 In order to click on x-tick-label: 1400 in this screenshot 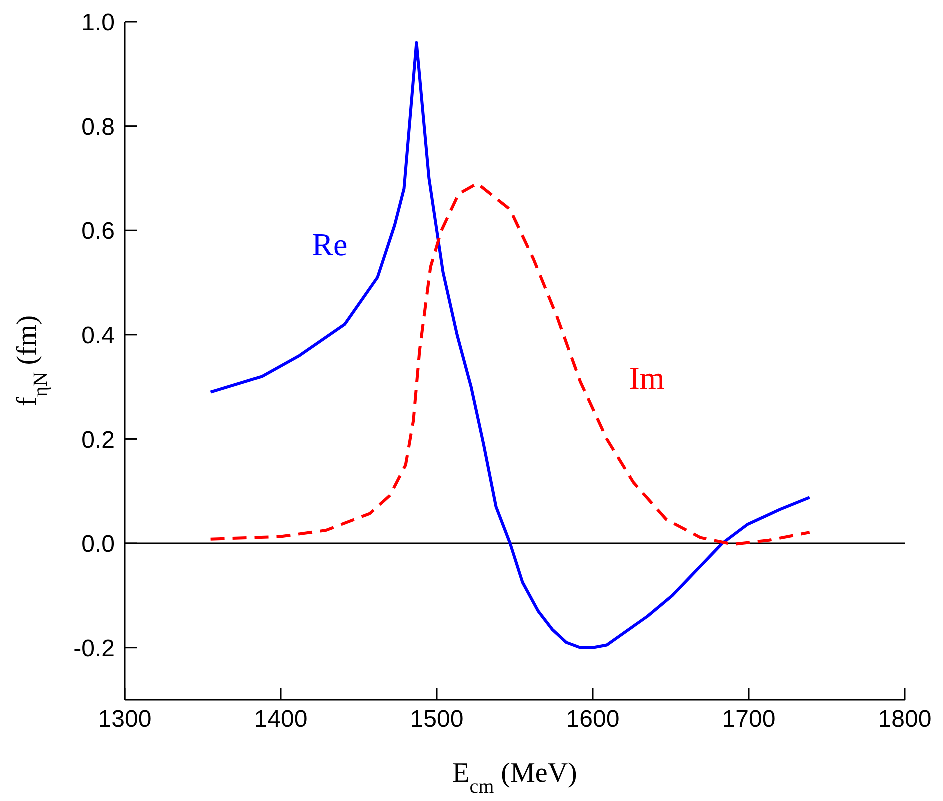, I will do `click(281, 720)`.